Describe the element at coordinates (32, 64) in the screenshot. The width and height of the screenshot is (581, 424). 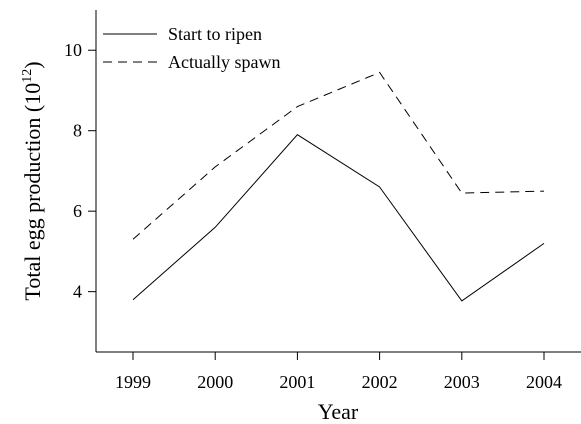
I see `y-axis-title-close: )` at that location.